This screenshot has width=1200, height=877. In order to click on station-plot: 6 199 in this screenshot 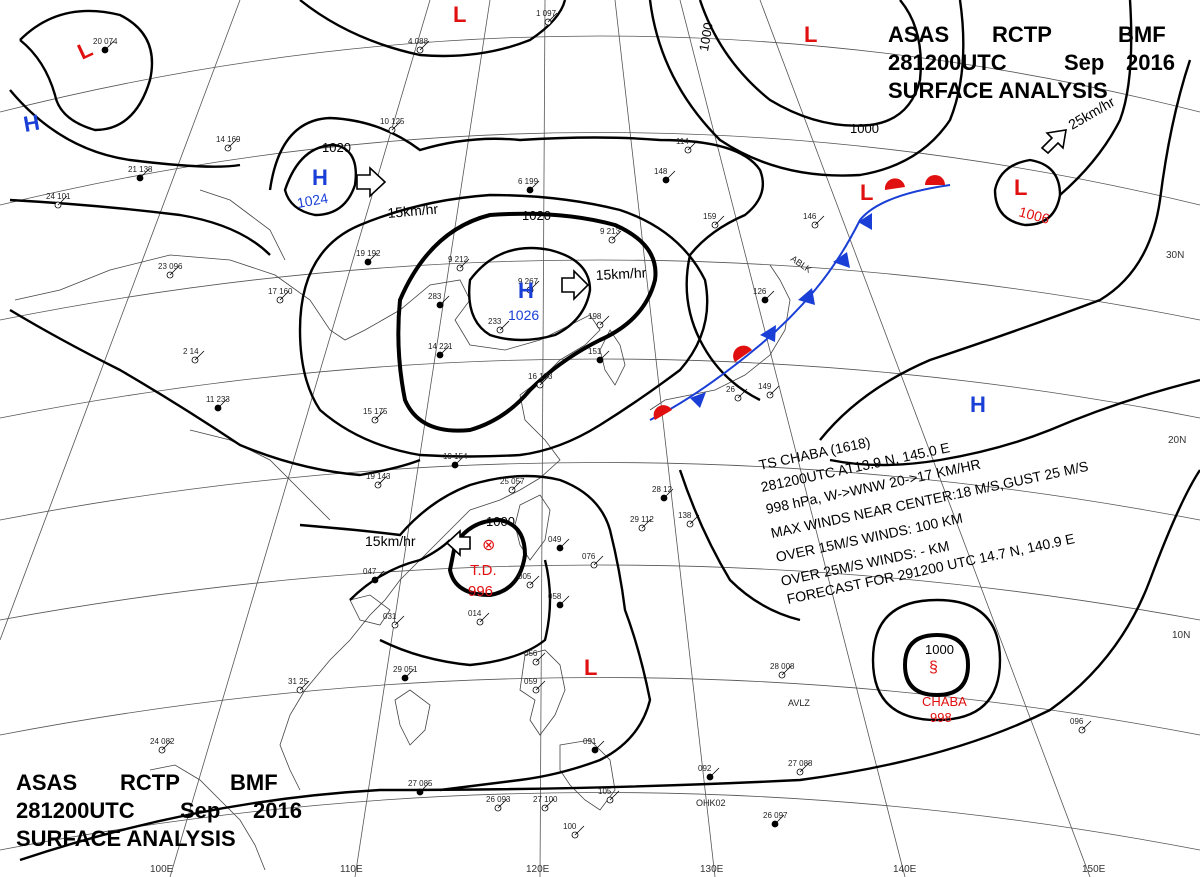, I will do `click(529, 185)`.